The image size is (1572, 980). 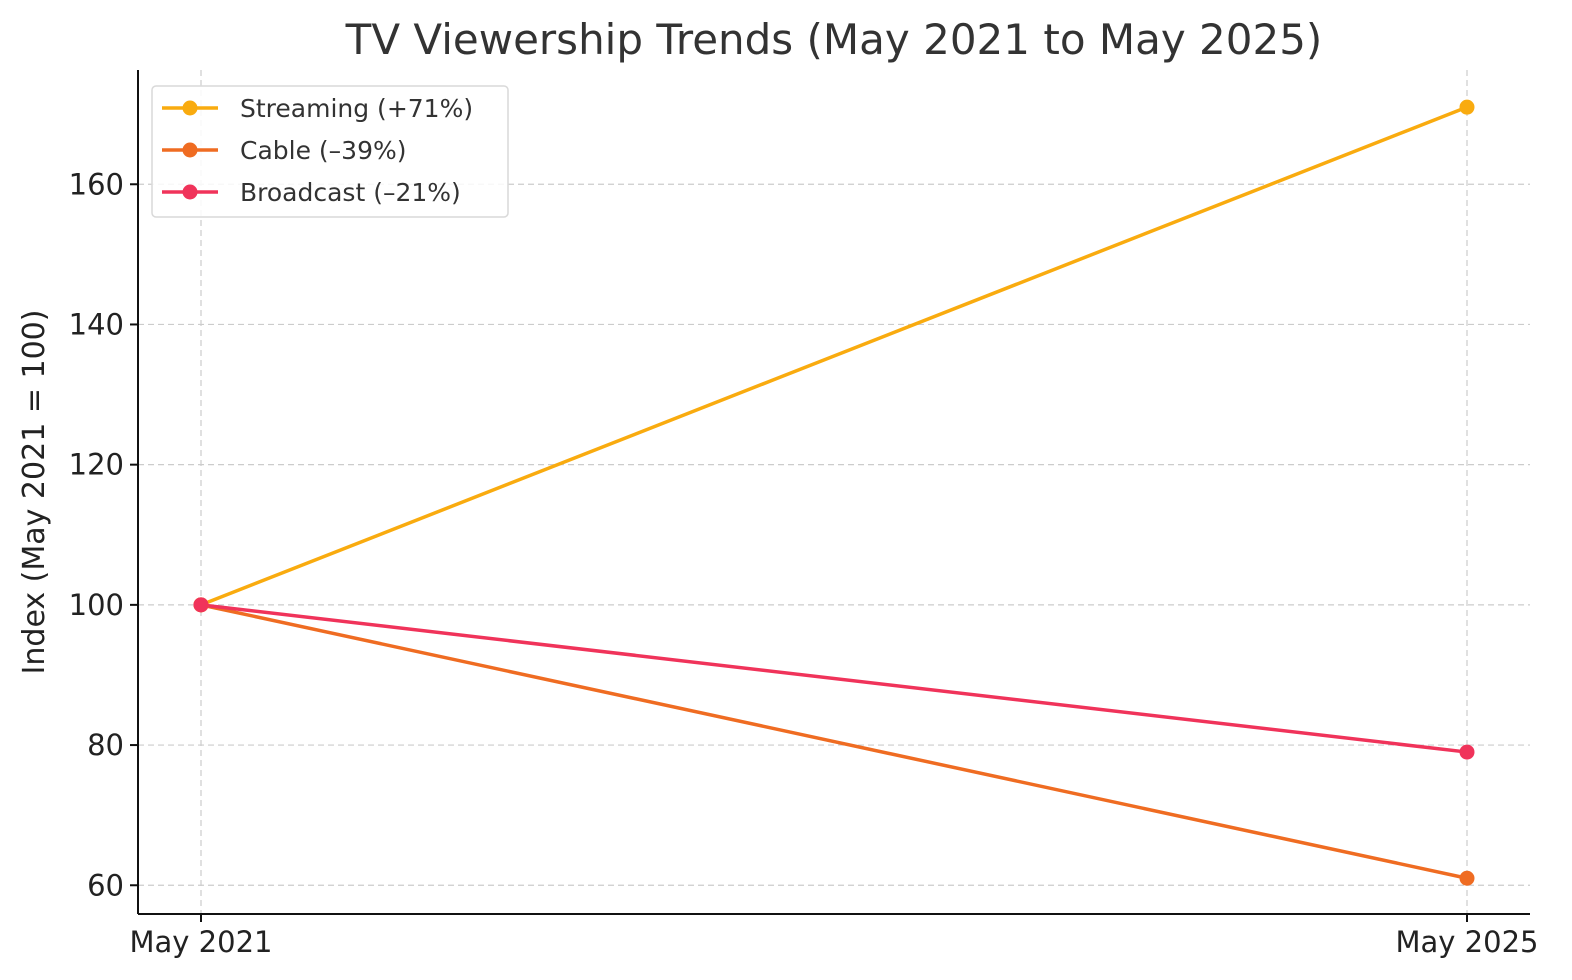 What do you see at coordinates (96, 184) in the screenshot?
I see `y-tick-label: 160` at bounding box center [96, 184].